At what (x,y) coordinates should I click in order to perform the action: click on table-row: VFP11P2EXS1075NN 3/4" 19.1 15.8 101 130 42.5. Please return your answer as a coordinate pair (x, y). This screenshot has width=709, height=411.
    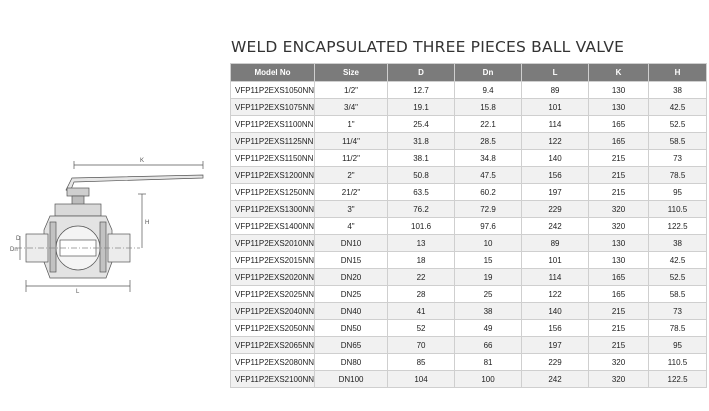
    Looking at the image, I should click on (468, 107).